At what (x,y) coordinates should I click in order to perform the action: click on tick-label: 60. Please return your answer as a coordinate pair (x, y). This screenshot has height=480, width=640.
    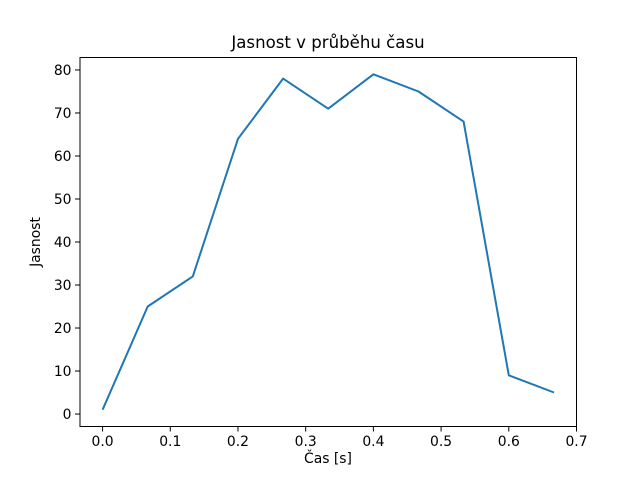
    Looking at the image, I should click on (63, 157).